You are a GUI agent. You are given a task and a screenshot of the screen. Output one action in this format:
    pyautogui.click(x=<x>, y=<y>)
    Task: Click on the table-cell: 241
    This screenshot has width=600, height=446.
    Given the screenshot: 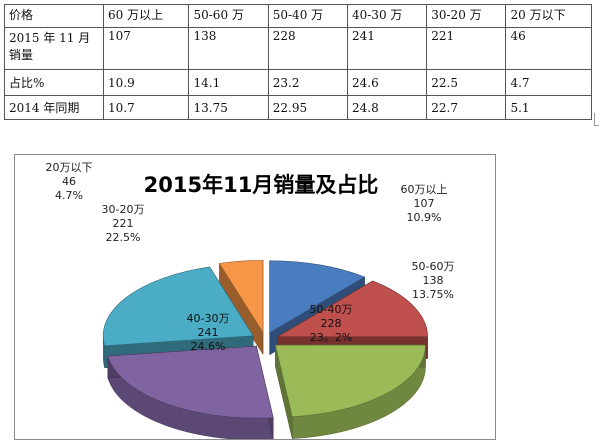 What is the action you would take?
    pyautogui.click(x=387, y=48)
    